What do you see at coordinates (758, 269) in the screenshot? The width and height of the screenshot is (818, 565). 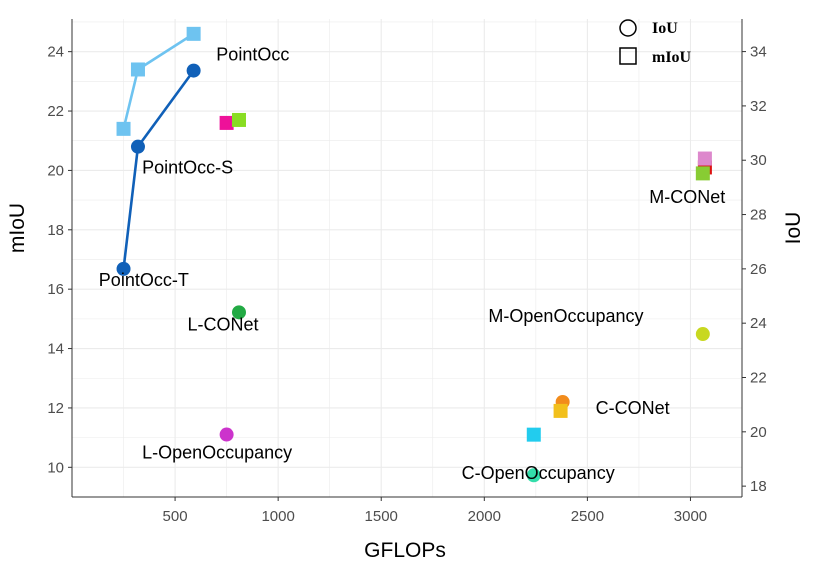 I see `y-right-tick-label: 26` at bounding box center [758, 269].